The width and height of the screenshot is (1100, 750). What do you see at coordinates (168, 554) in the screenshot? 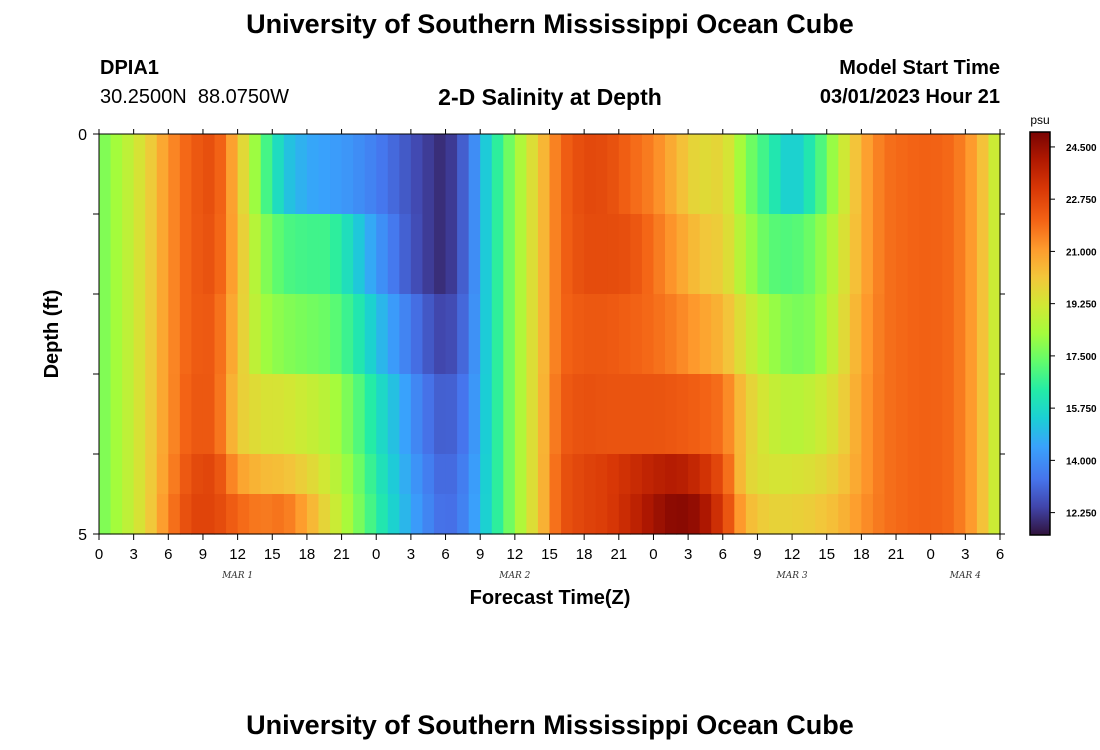
I see `x-tick-label: 6` at bounding box center [168, 554].